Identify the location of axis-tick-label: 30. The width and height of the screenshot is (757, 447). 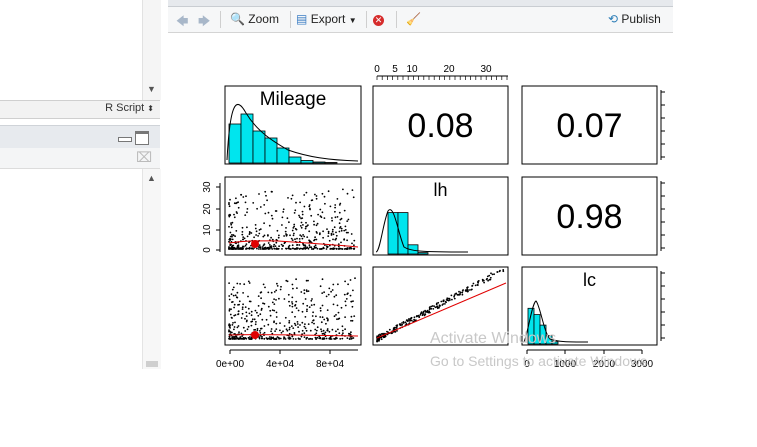
(486, 69).